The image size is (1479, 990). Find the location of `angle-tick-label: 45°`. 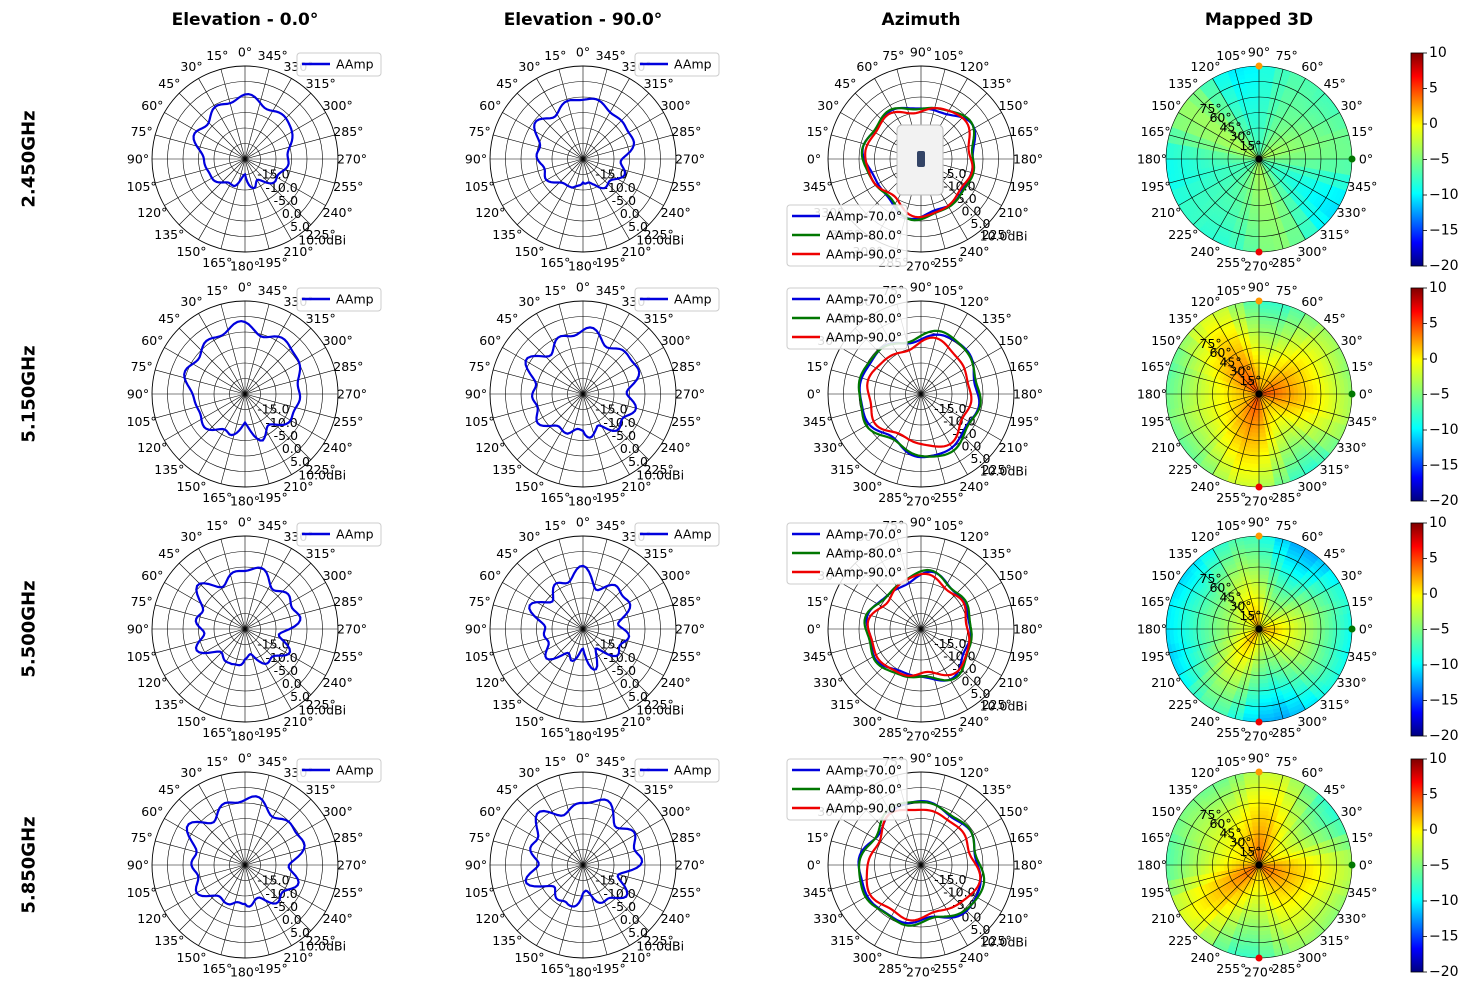

angle-tick-label: 45° is located at coordinates (507, 318).